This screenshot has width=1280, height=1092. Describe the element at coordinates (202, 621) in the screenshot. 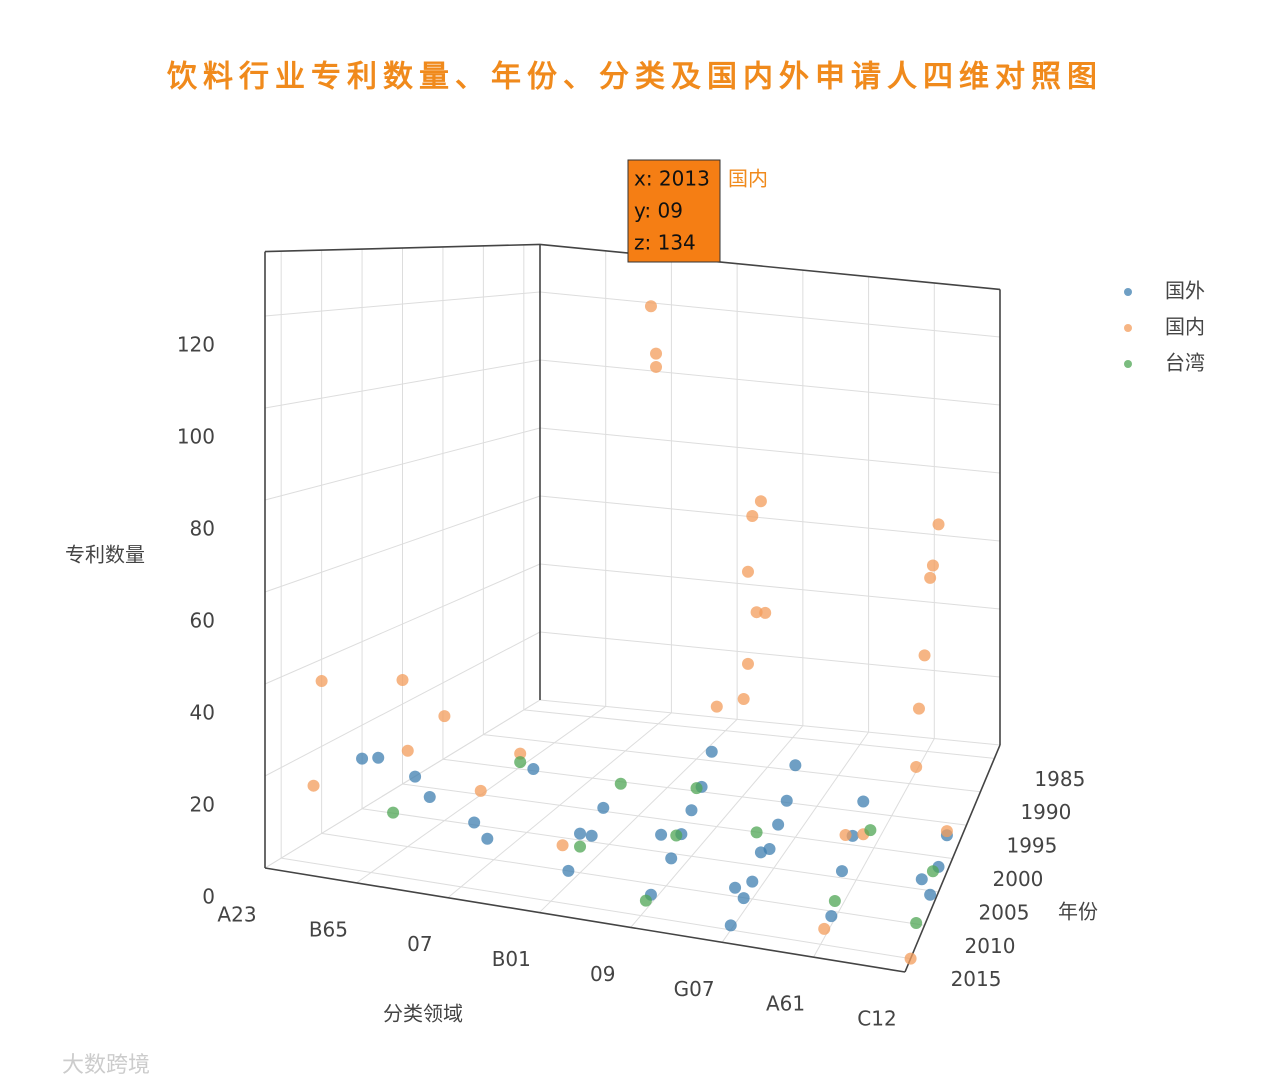

I see `z-tick-label: 60` at that location.